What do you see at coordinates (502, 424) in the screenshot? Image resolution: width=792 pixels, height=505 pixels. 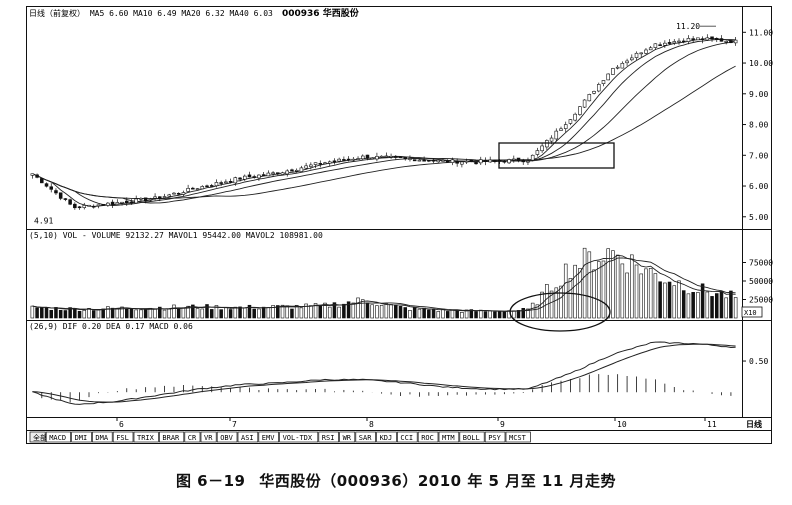 I see `month-label: 9` at bounding box center [502, 424].